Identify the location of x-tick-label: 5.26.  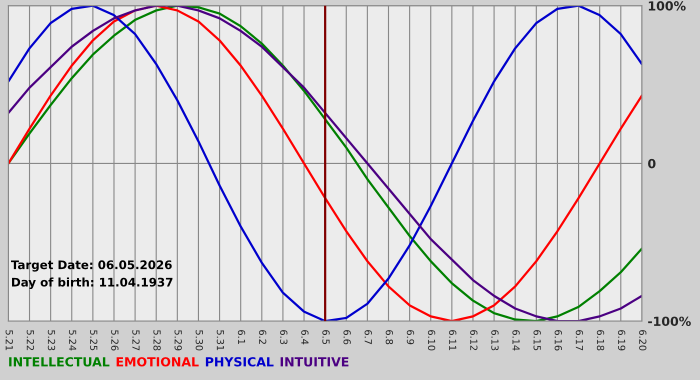
(115, 340).